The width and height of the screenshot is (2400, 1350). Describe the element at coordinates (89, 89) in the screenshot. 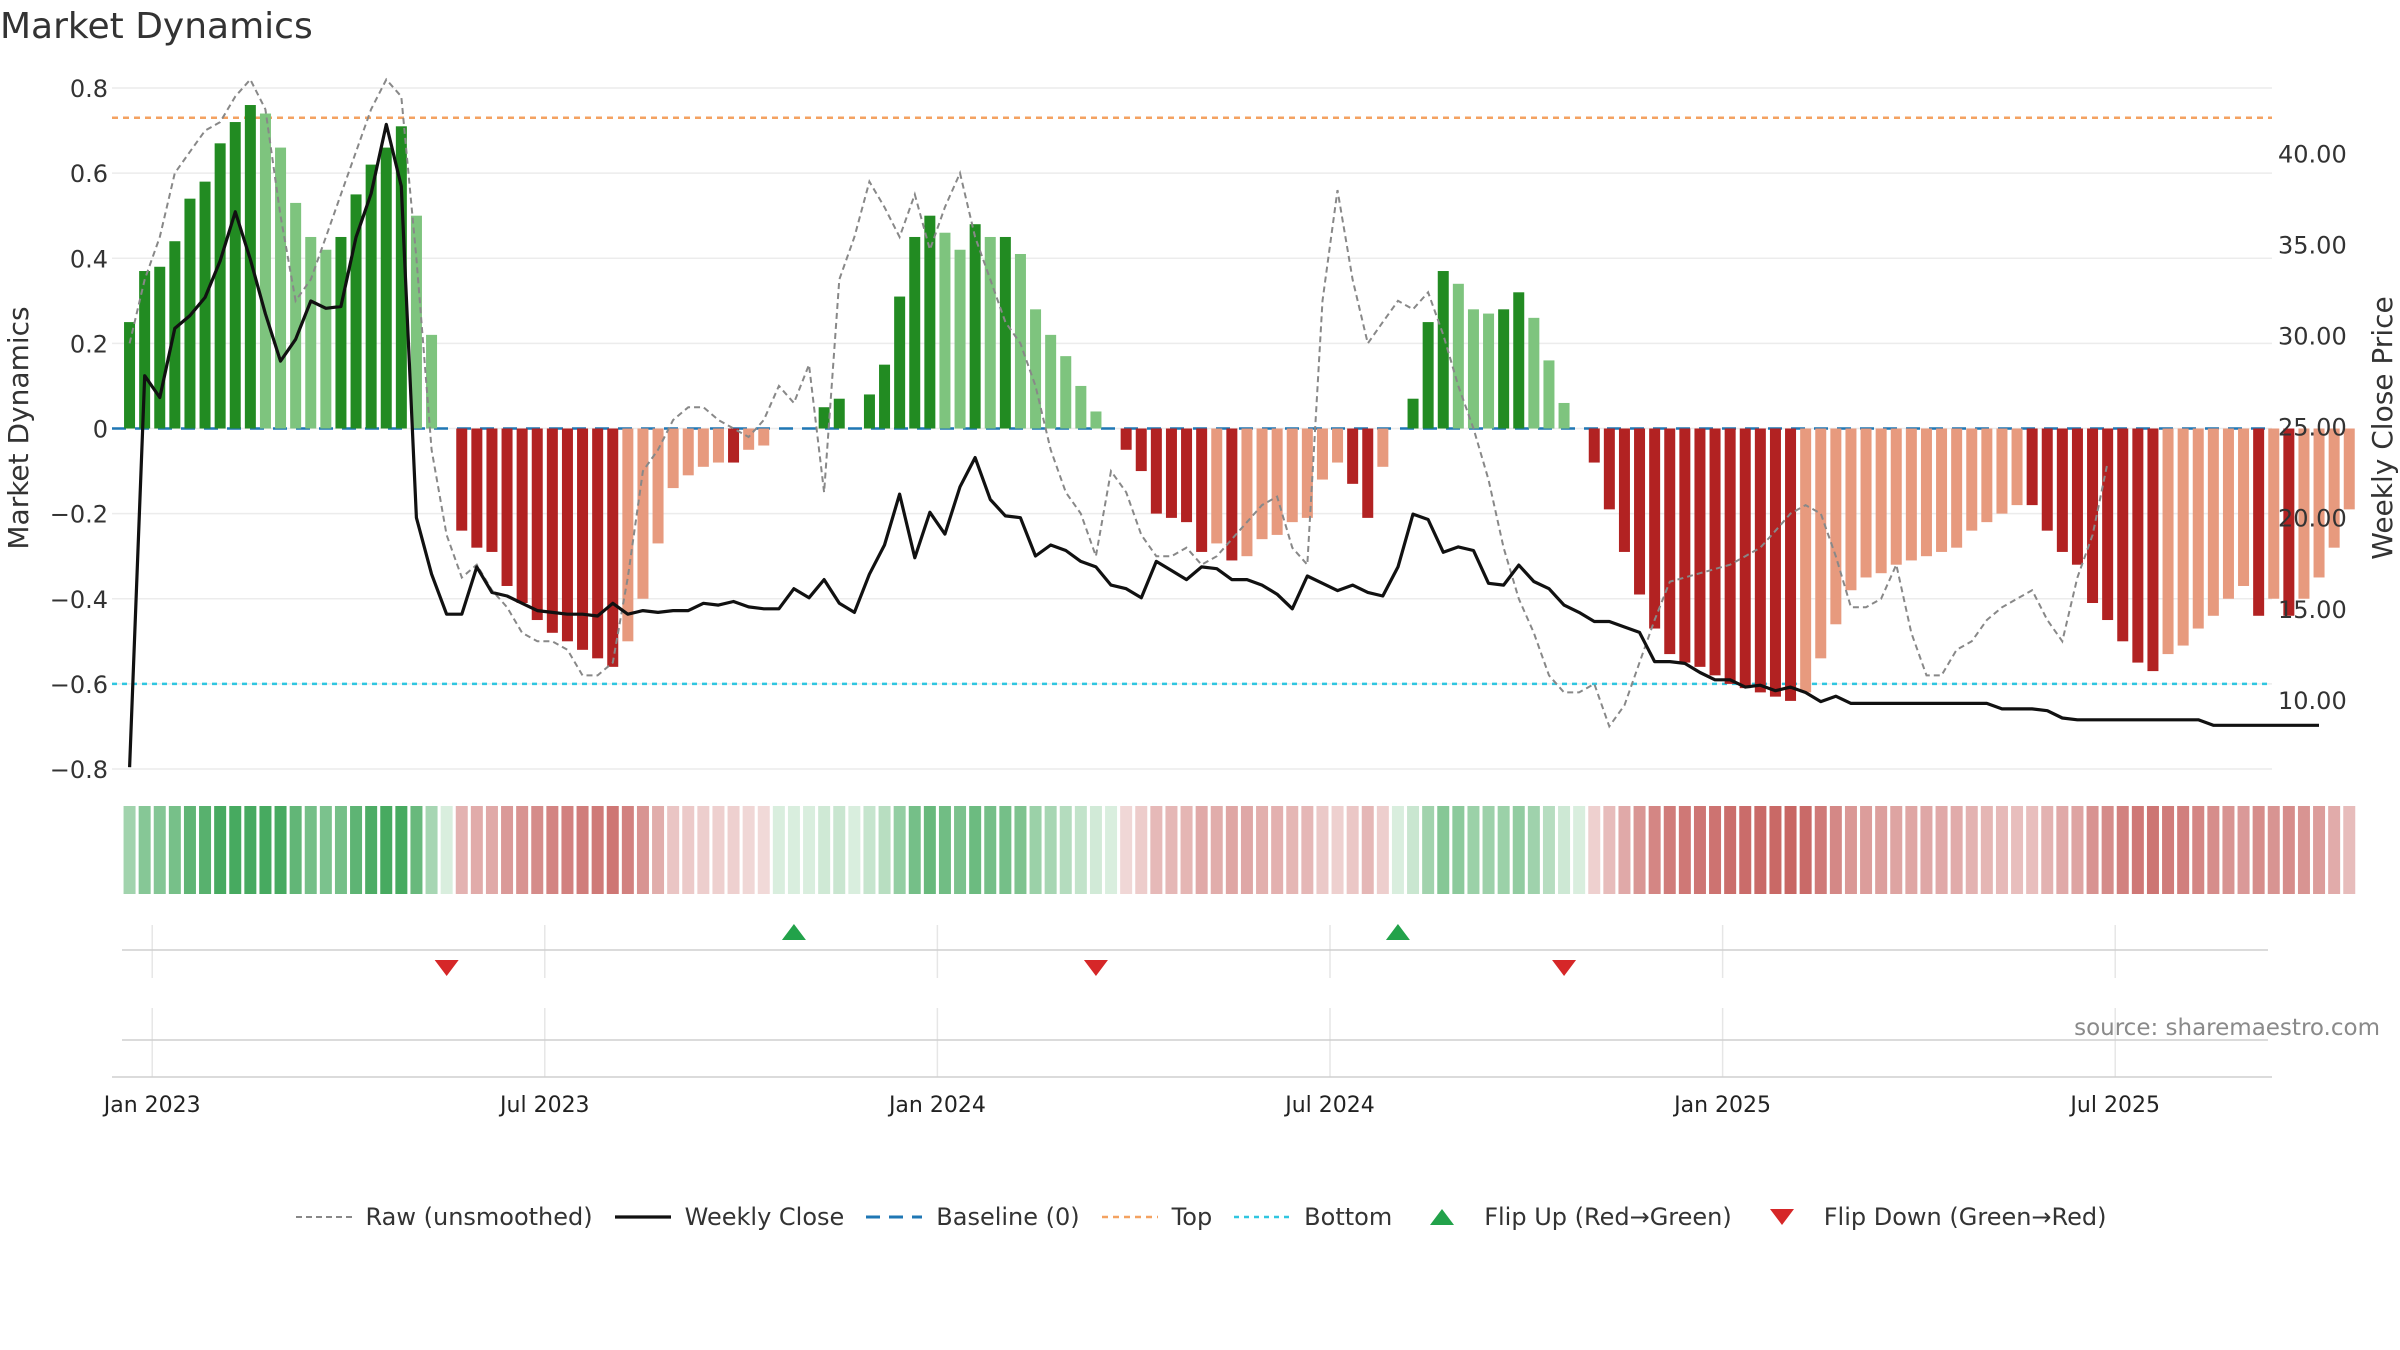

I see `left-tick-label: 0.8` at that location.